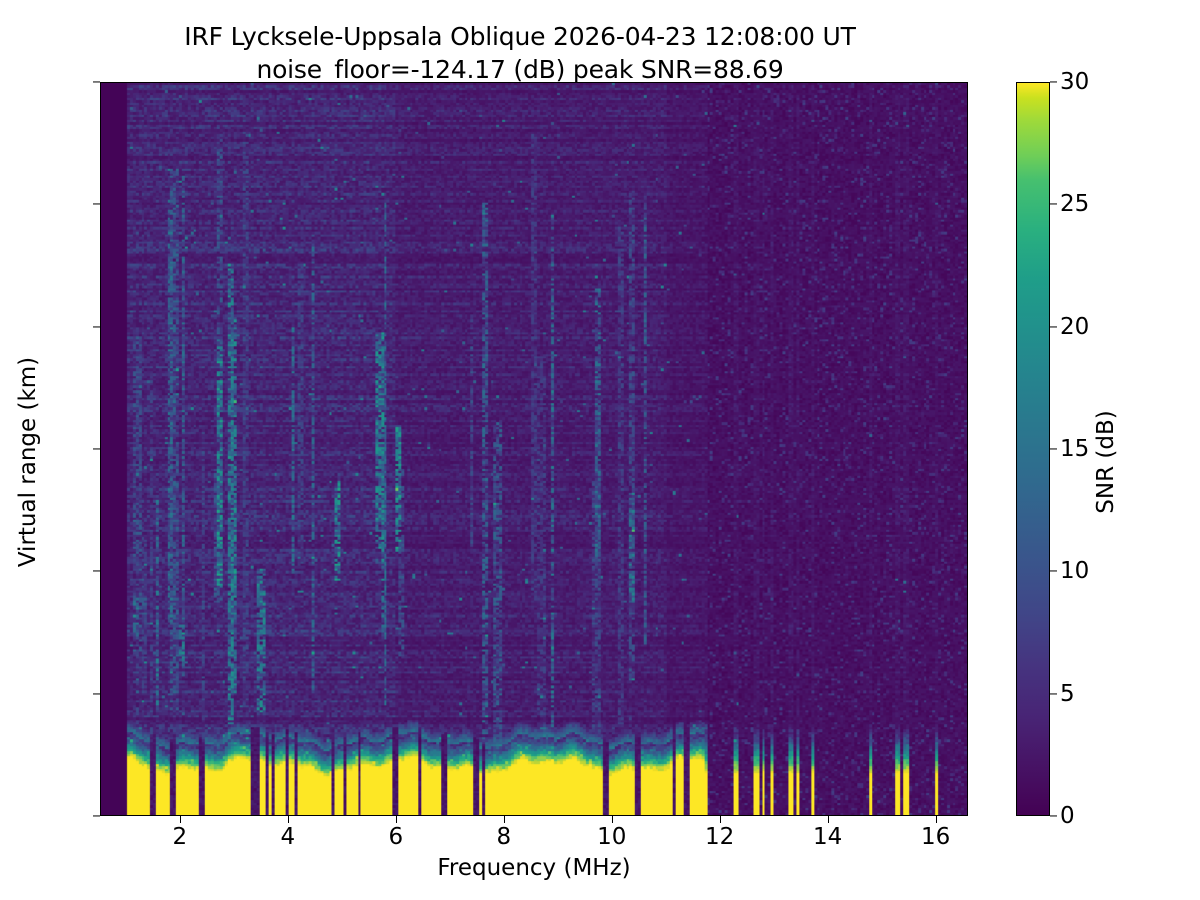 This screenshot has width=1200, height=900. What do you see at coordinates (1067, 693) in the screenshot?
I see `colorbar-tick-label: 5` at bounding box center [1067, 693].